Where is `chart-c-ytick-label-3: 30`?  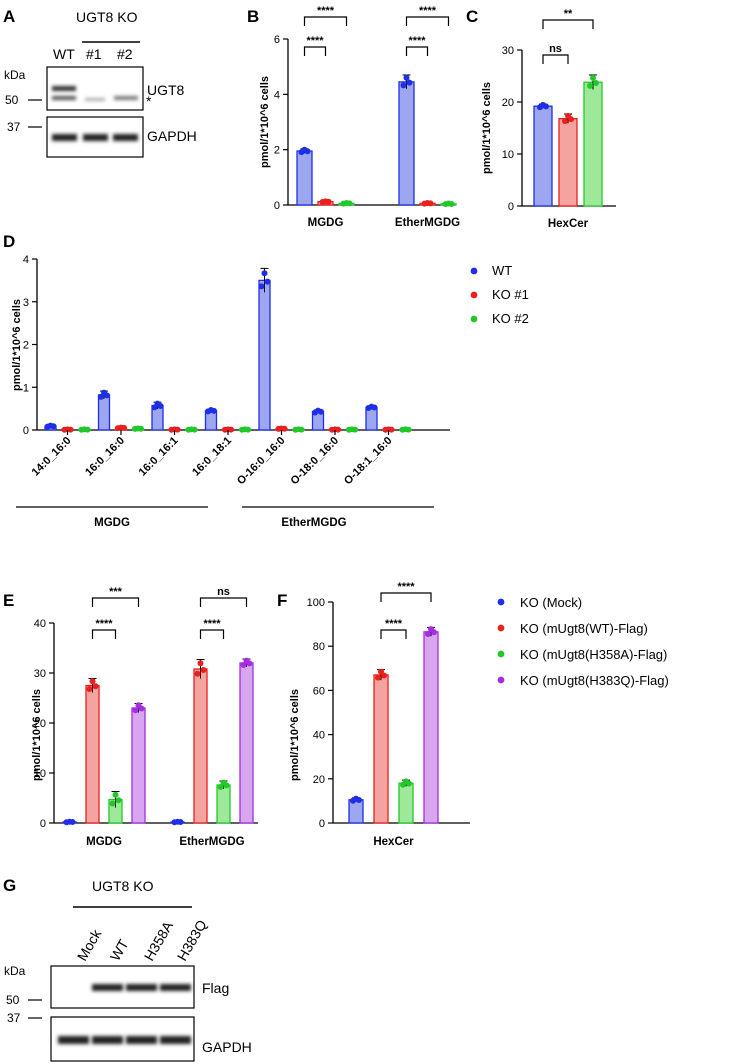
chart-c-ytick-label-3: 30 is located at coordinates (508, 51).